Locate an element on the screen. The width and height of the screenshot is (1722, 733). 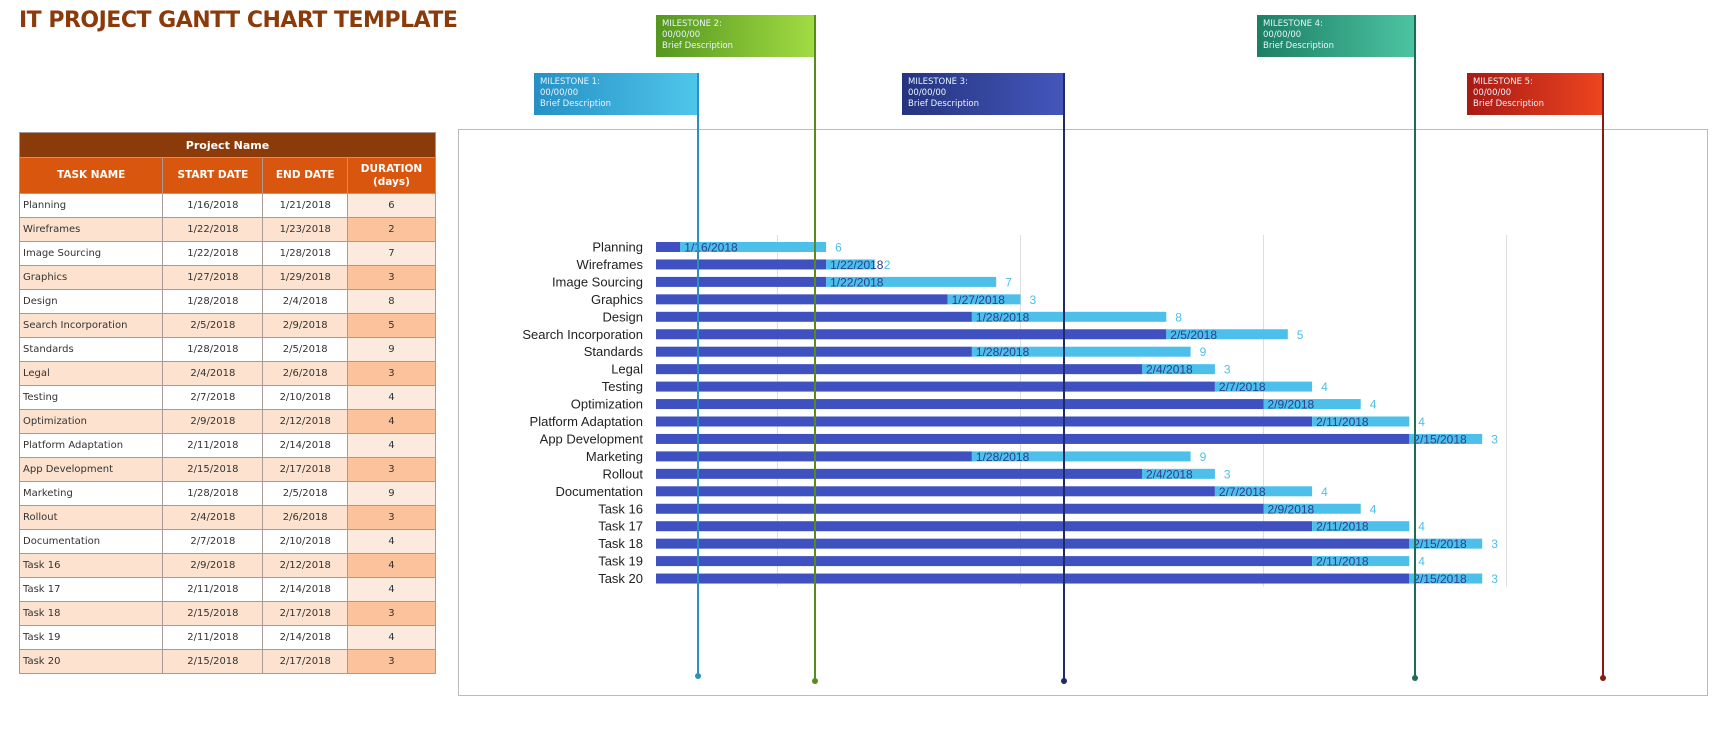
milestone-3-flag: MILESTONE 3: 00/00/00 Brief Description is located at coordinates (983, 94).